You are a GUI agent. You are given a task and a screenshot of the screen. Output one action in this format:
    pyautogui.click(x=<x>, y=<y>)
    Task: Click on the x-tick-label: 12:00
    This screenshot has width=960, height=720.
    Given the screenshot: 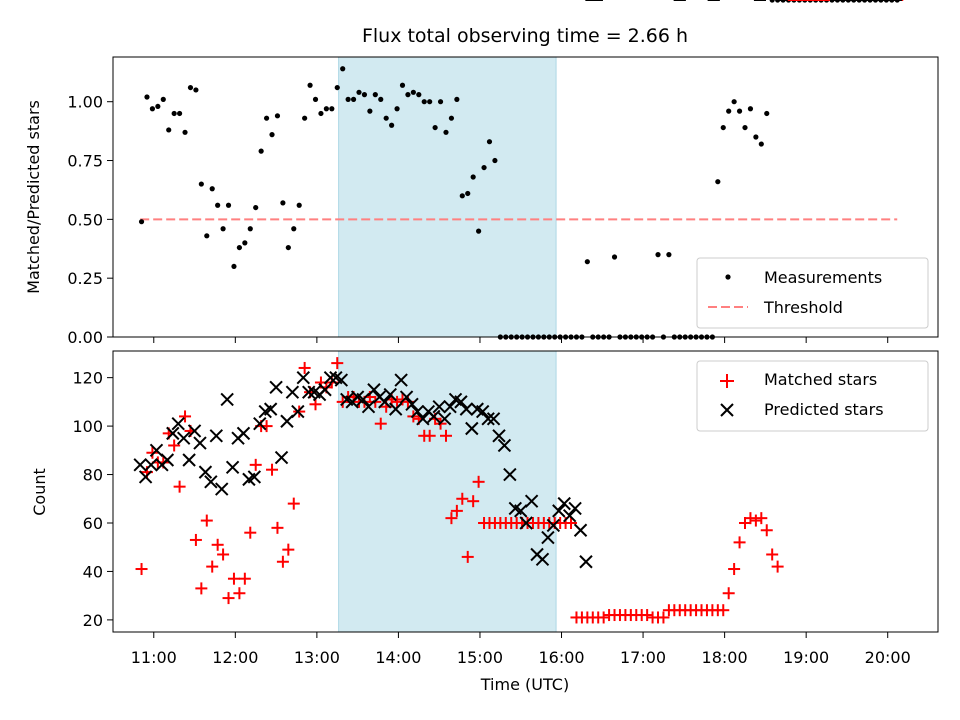 What is the action you would take?
    pyautogui.click(x=235, y=657)
    